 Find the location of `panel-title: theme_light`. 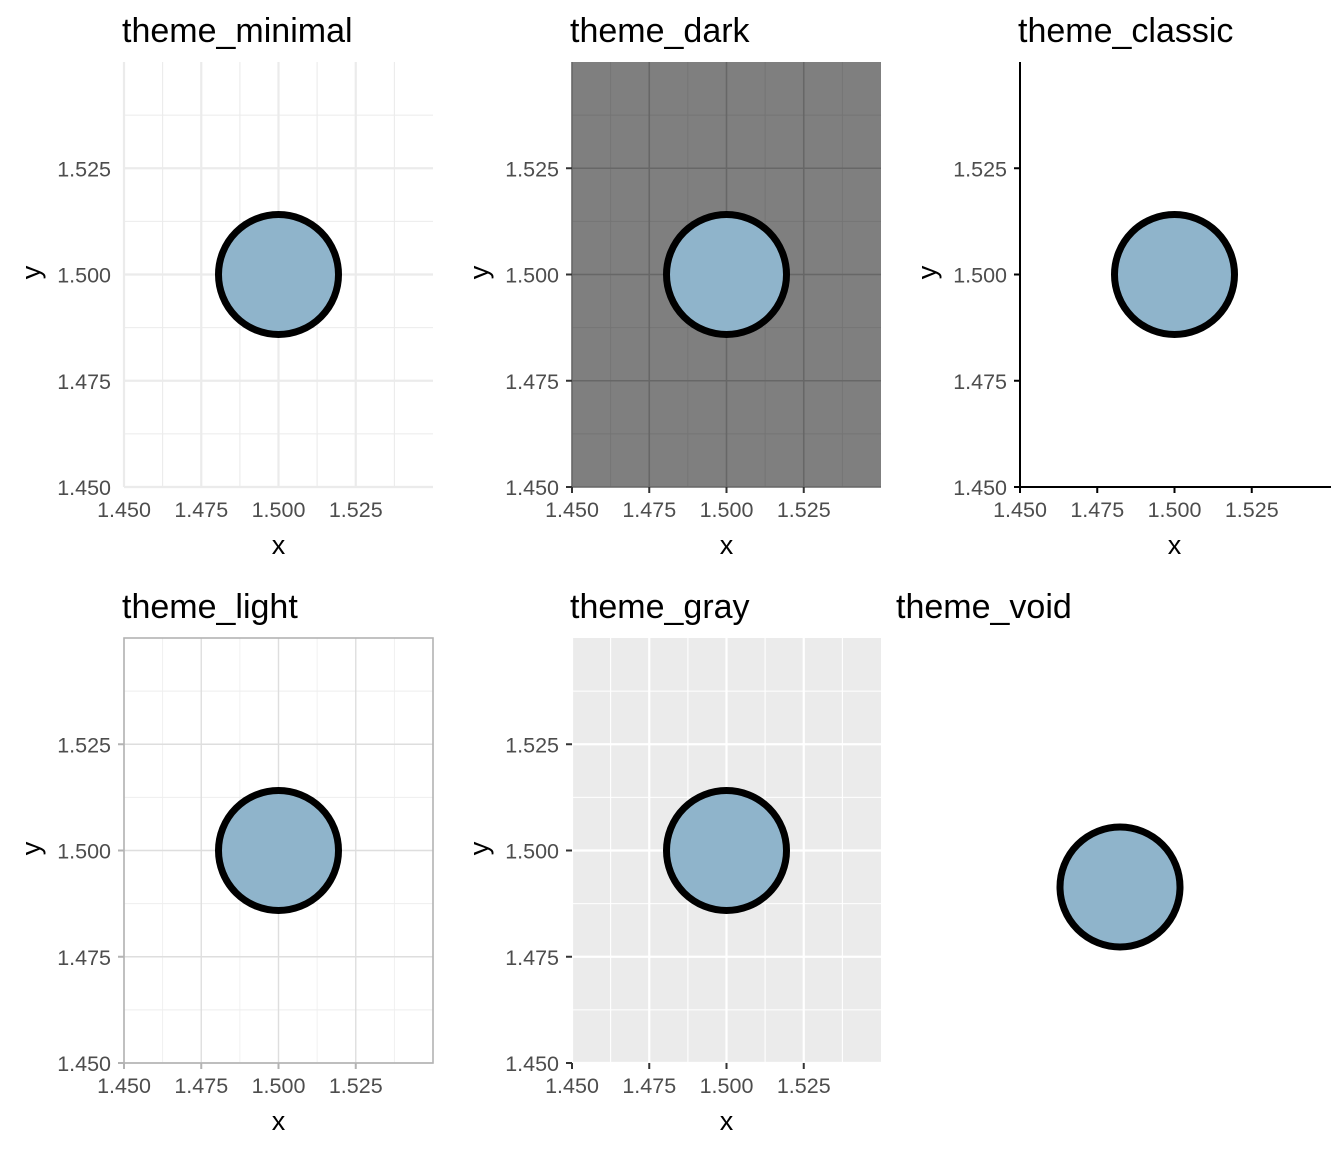

panel-title: theme_light is located at coordinates (210, 607).